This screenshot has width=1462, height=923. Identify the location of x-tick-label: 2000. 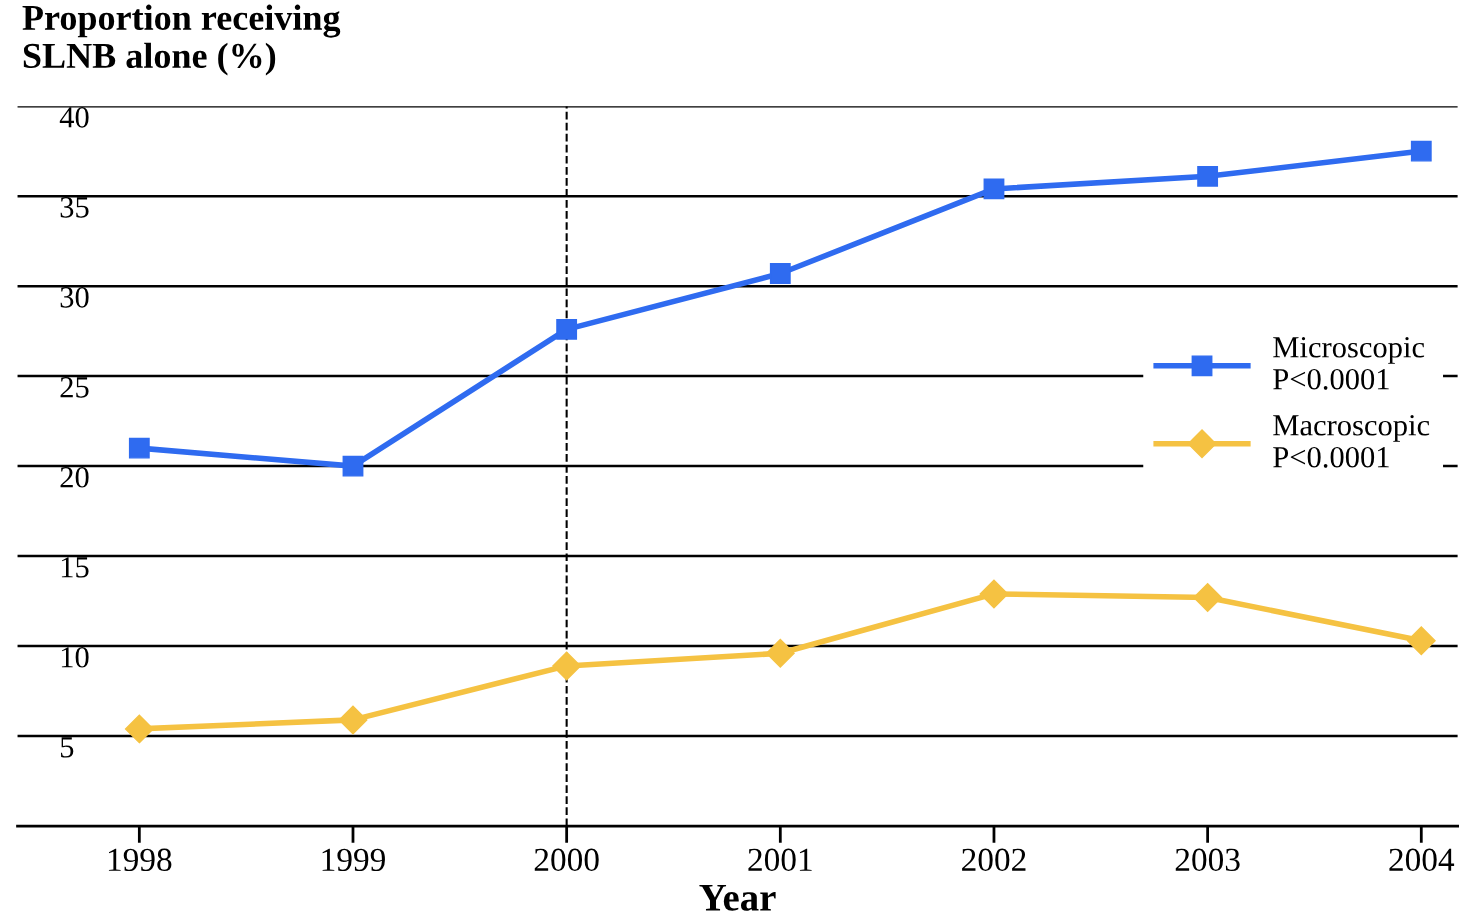
(566, 860).